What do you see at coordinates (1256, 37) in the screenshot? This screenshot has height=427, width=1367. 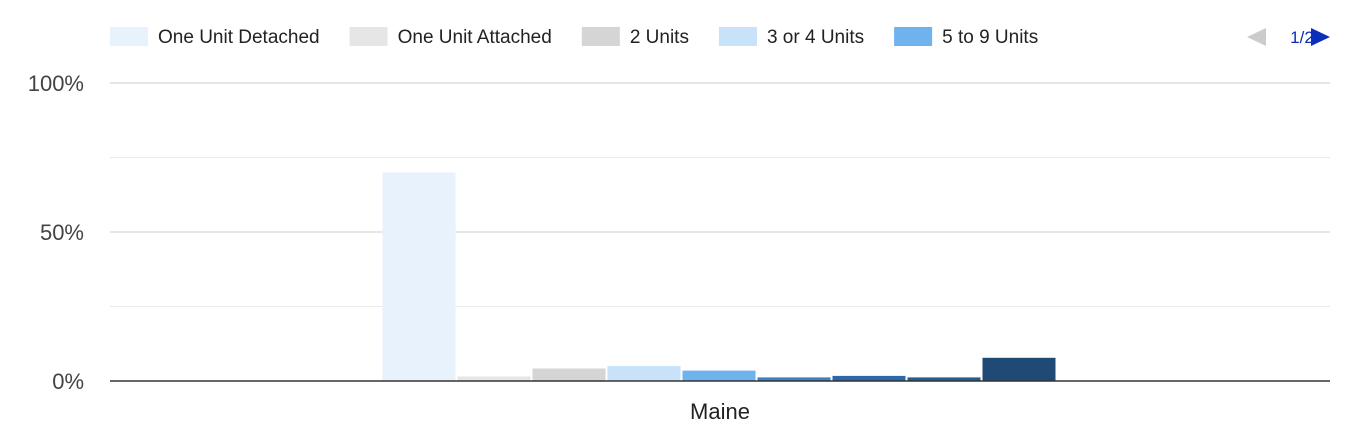 I see `triangle-left-icon` at bounding box center [1256, 37].